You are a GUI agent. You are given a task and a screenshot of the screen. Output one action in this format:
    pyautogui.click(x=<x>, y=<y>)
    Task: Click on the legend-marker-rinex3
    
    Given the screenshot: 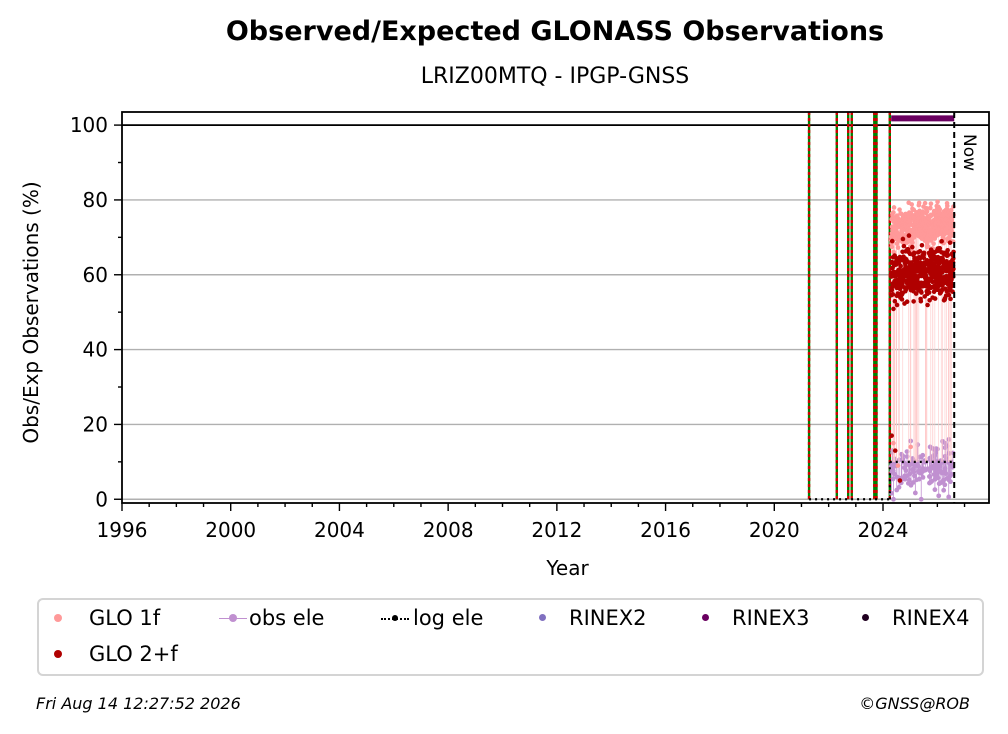 What is the action you would take?
    pyautogui.click(x=709, y=618)
    